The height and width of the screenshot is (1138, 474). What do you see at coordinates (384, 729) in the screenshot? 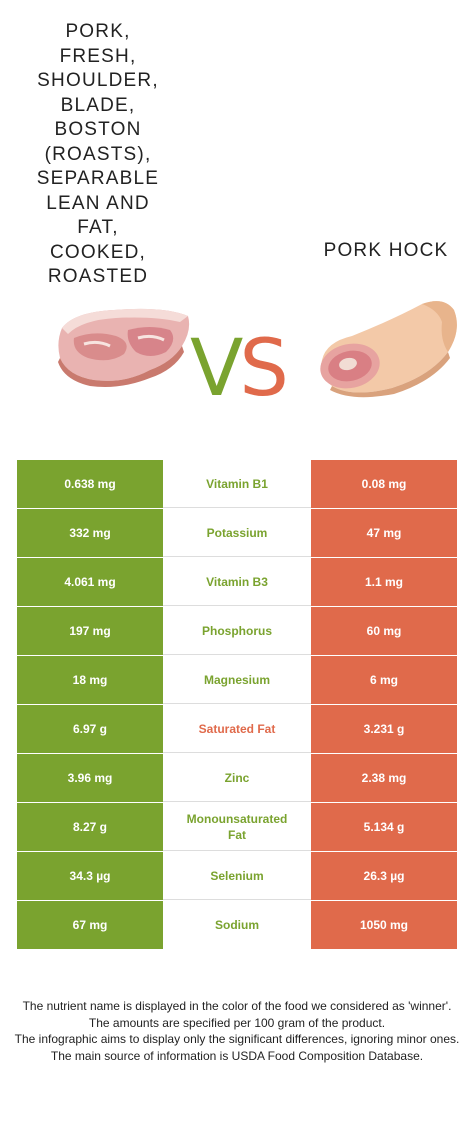
I see `right-value: 3.231 g` at bounding box center [384, 729].